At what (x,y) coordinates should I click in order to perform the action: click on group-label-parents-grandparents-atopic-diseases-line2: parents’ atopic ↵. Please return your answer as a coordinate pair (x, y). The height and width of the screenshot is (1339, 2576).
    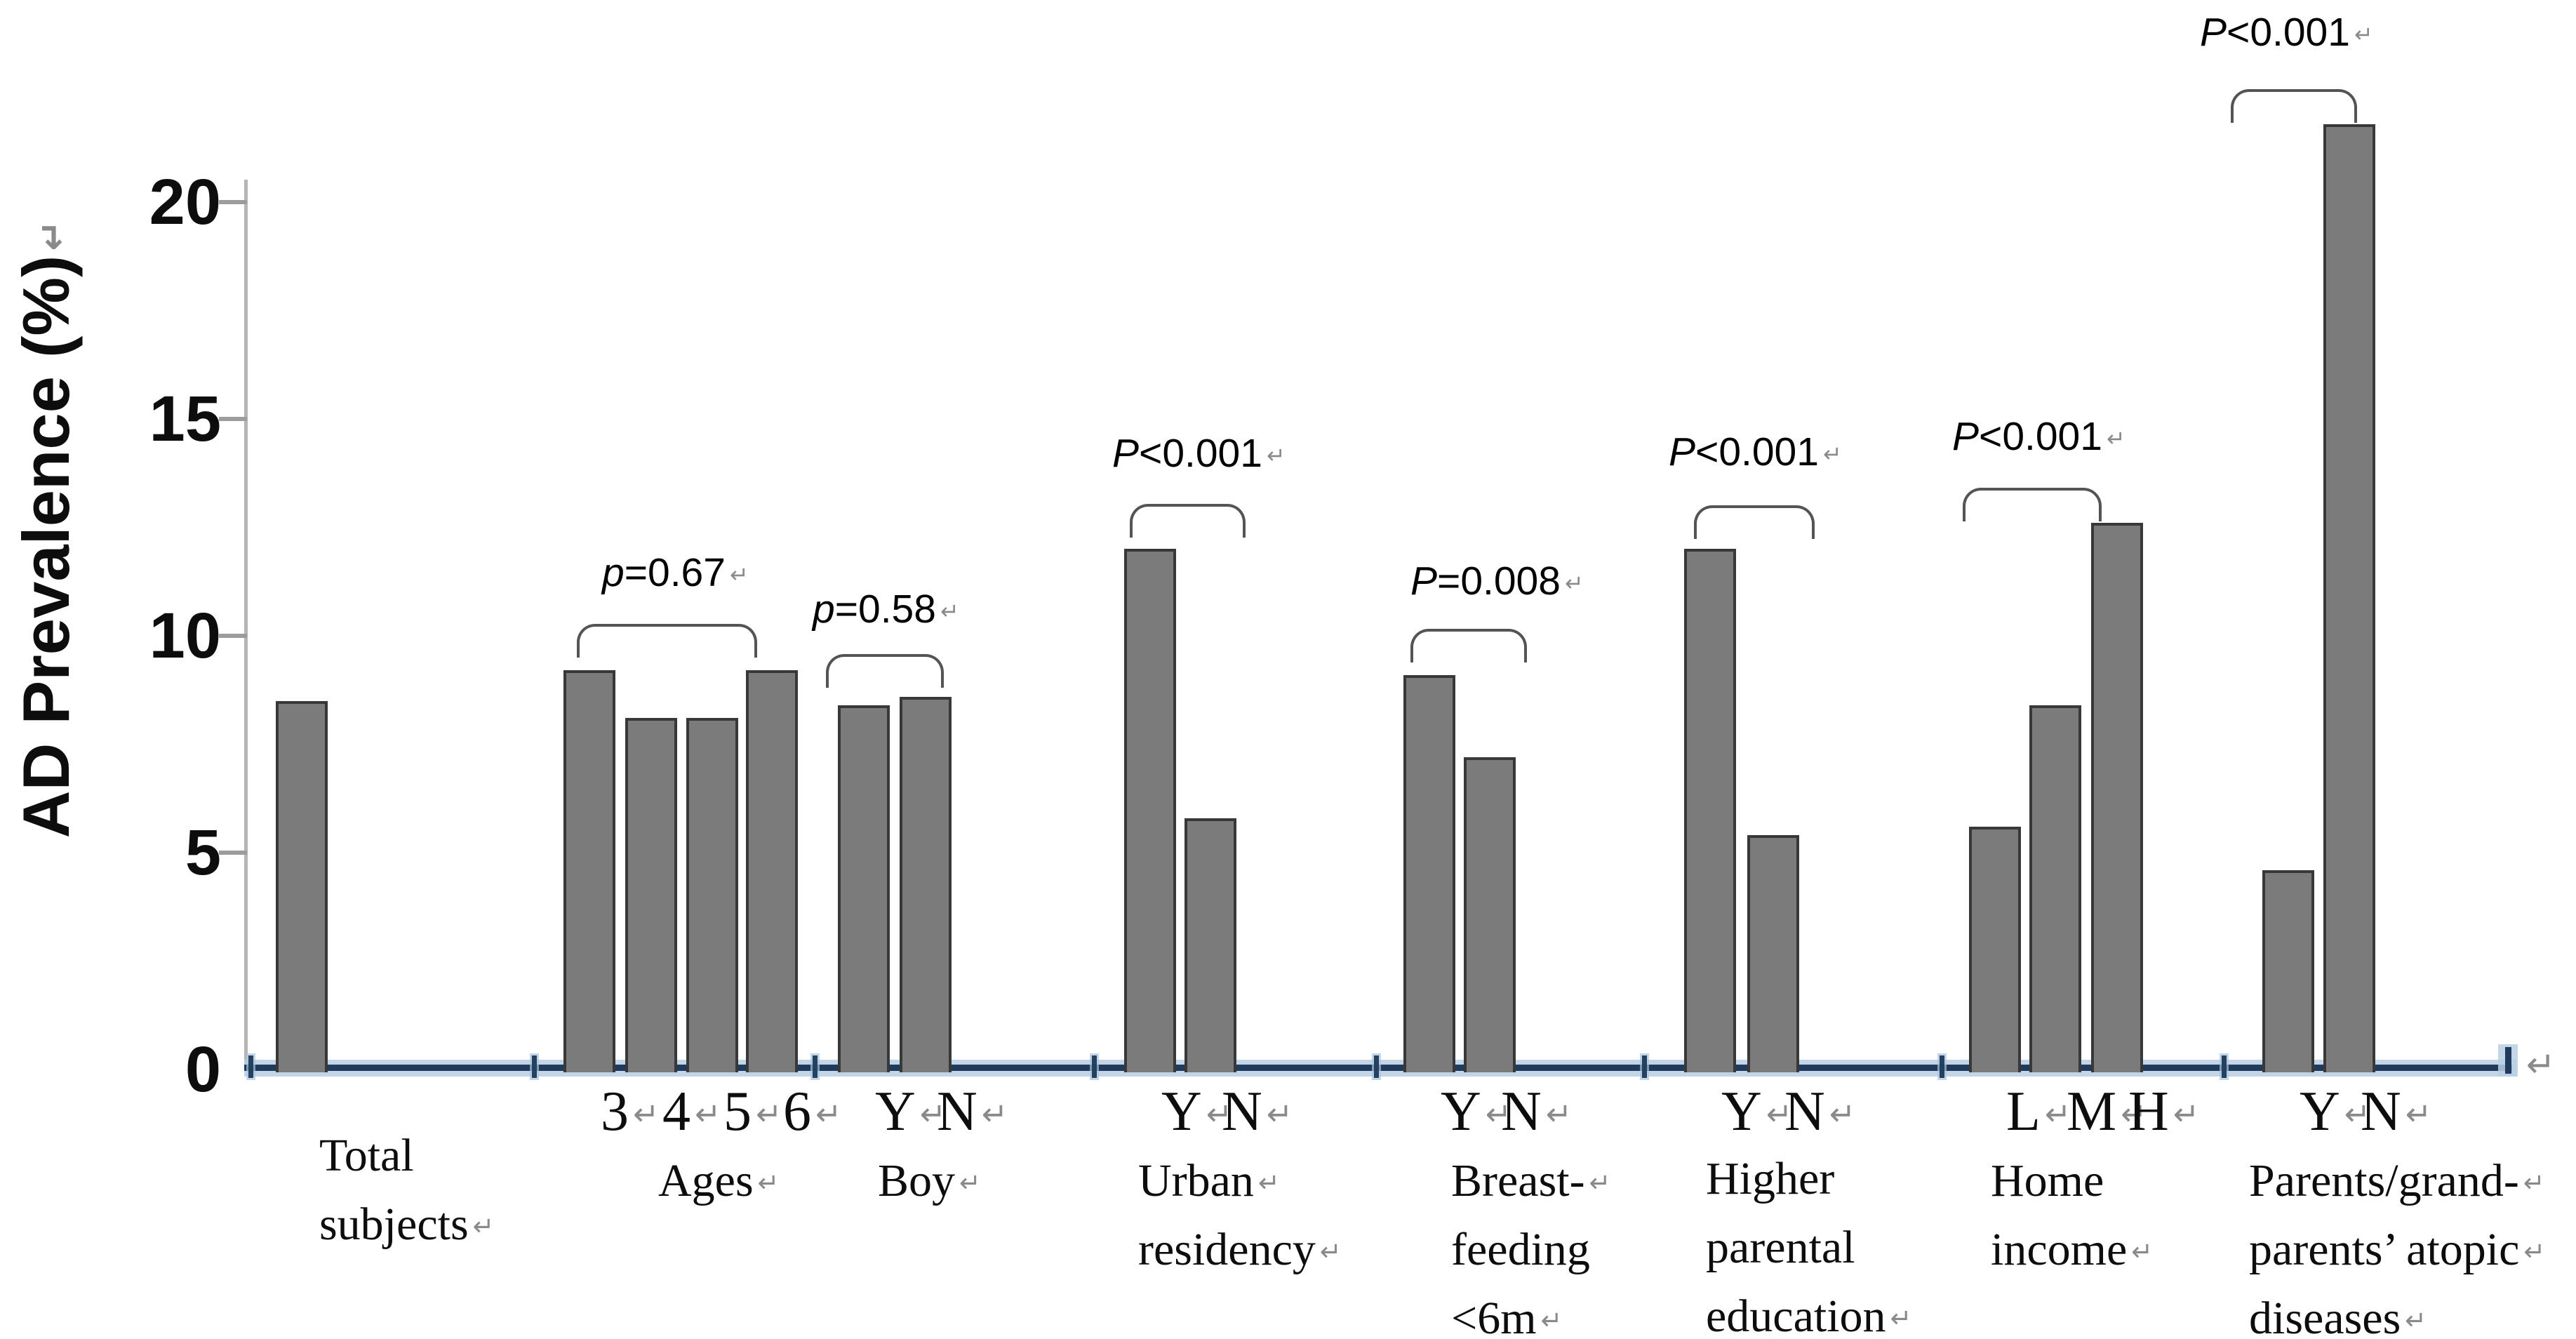
    Looking at the image, I should click on (2397, 1251).